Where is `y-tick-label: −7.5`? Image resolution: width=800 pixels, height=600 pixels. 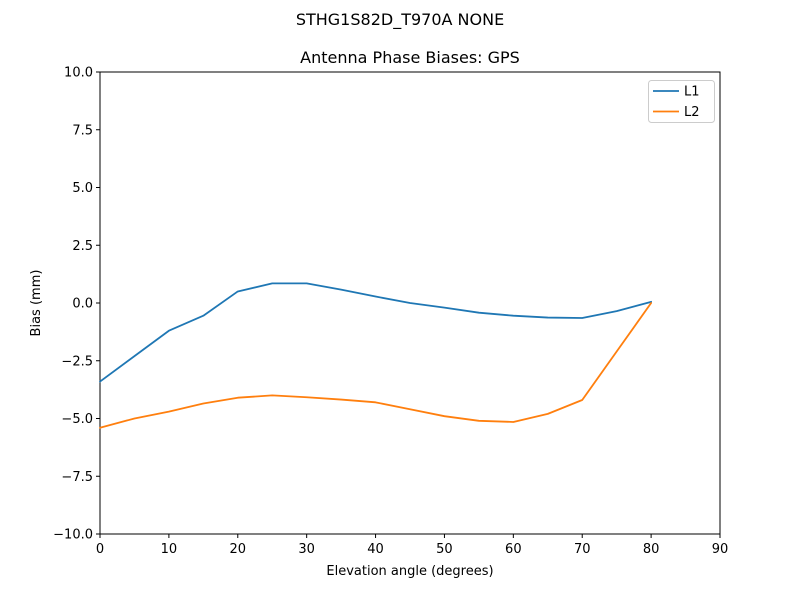
y-tick-label: −7.5 is located at coordinates (77, 477).